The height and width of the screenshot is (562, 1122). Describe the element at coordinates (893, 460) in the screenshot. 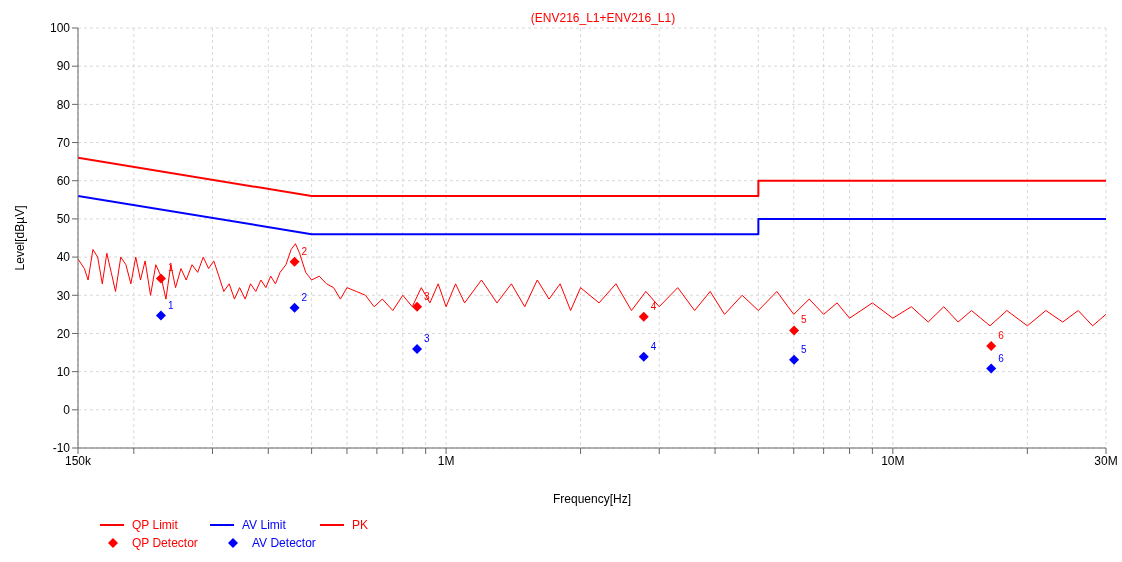

I see `x-tick-label: 10M` at that location.